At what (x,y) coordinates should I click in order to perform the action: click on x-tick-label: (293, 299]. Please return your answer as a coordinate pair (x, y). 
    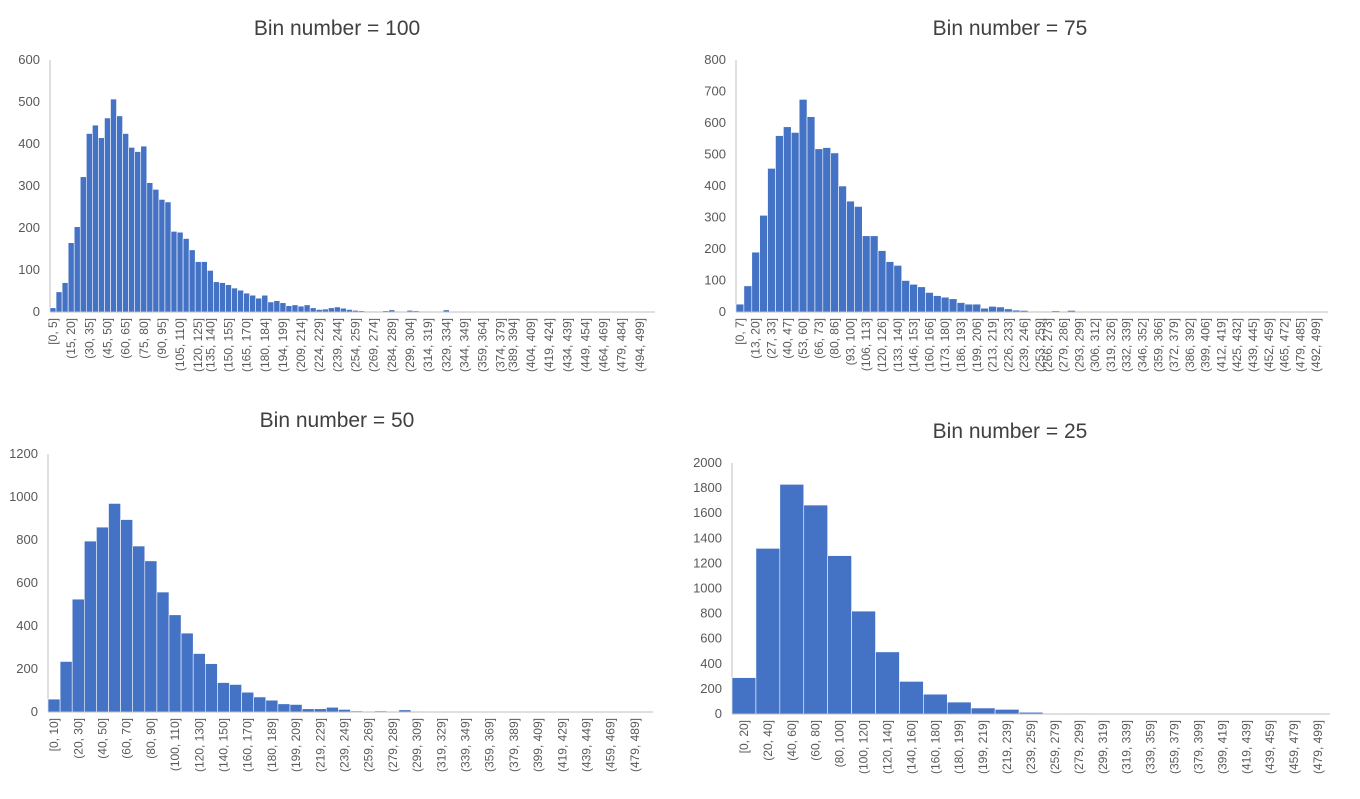
    Looking at the image, I should click on (1079, 345).